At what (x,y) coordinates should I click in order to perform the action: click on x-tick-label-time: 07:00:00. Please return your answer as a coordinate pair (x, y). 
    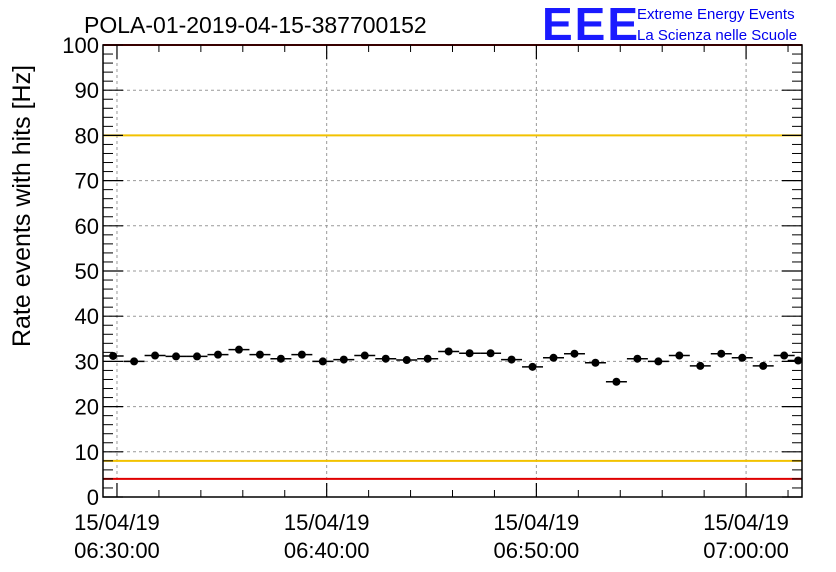
    Looking at the image, I should click on (746, 550).